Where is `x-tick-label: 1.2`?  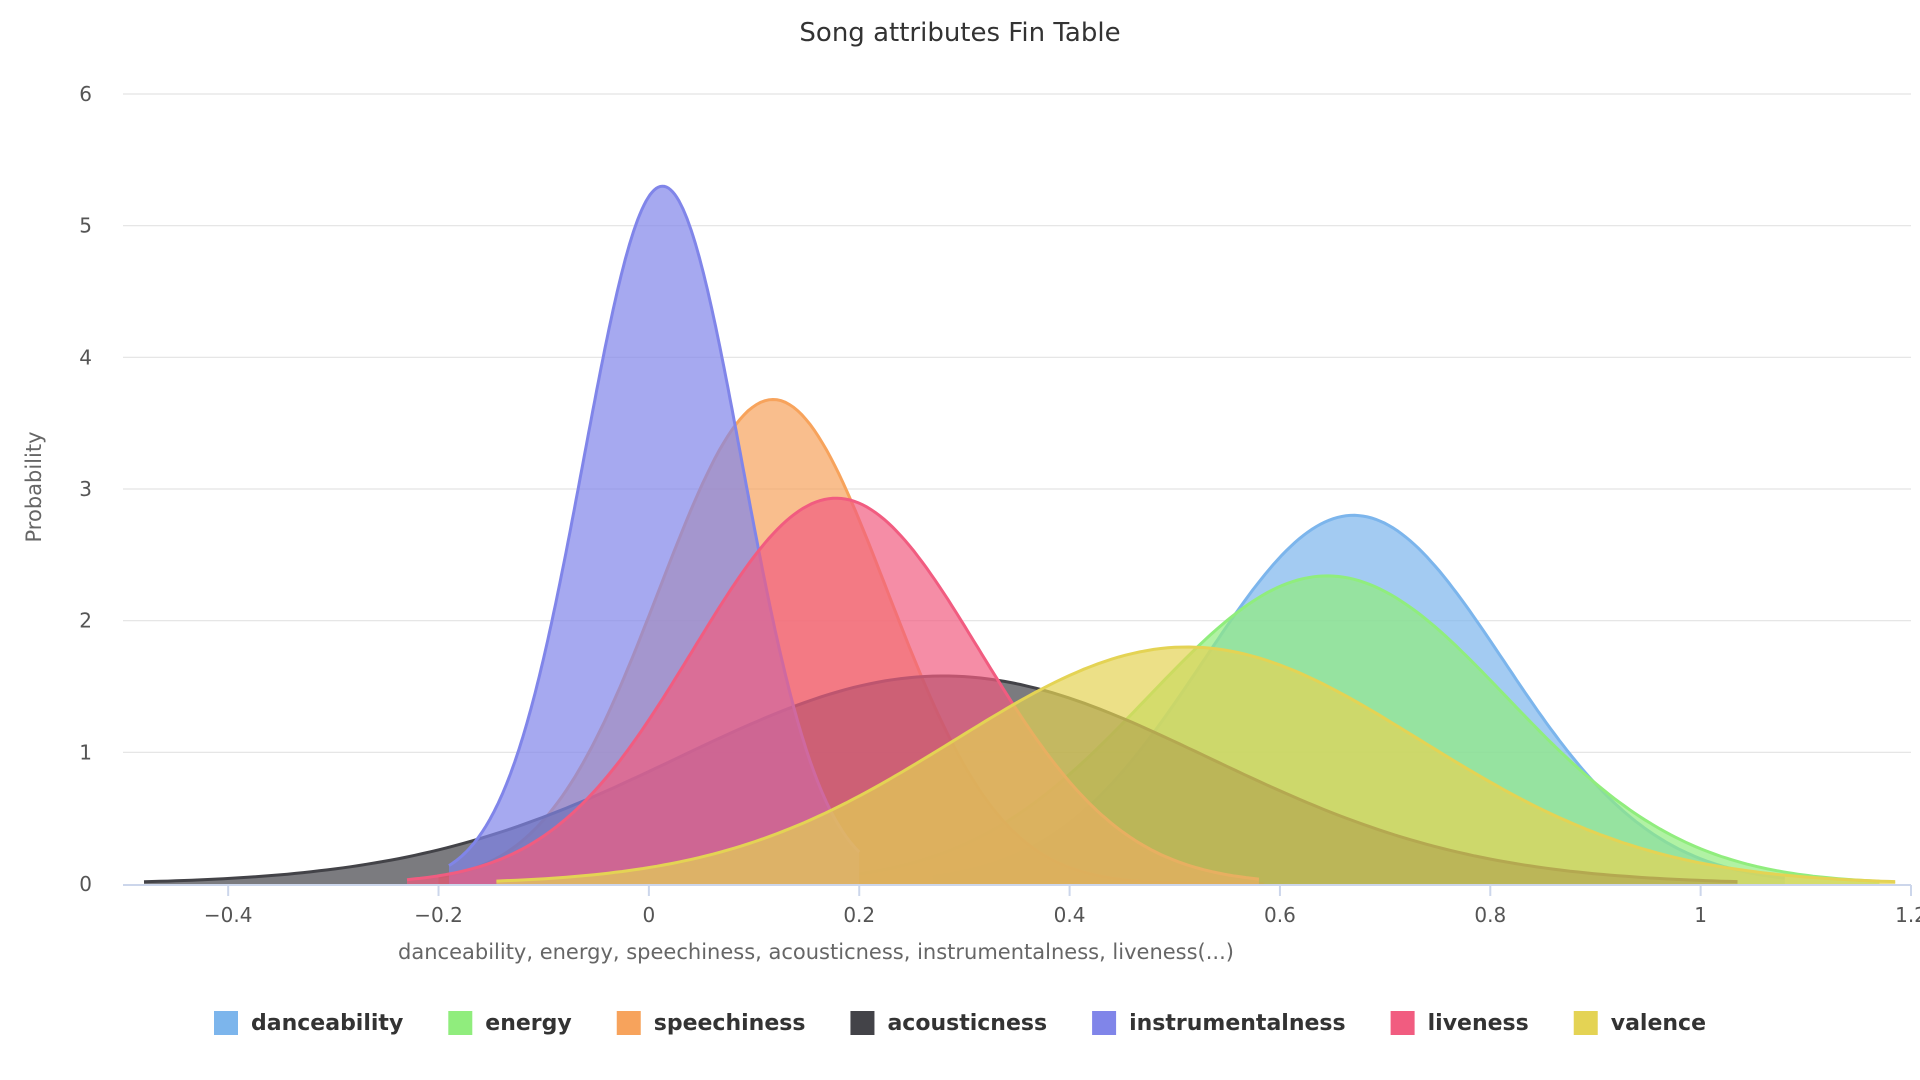 x-tick-label: 1.2 is located at coordinates (1907, 915).